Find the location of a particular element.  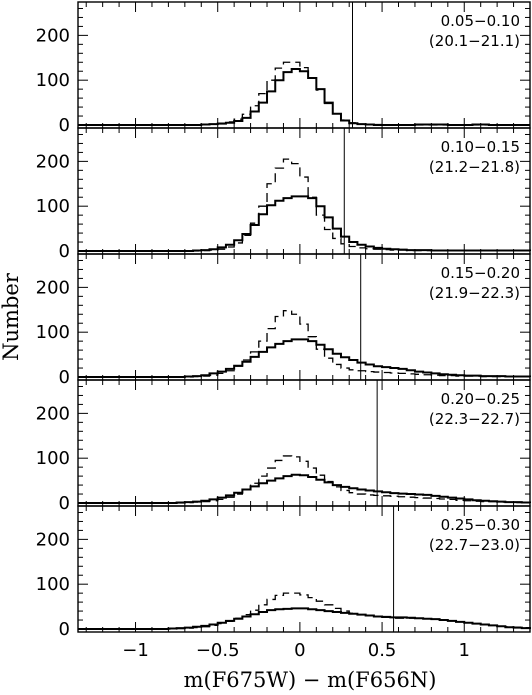

panel-label-5: 0.25−0.30 is located at coordinates (480, 525).